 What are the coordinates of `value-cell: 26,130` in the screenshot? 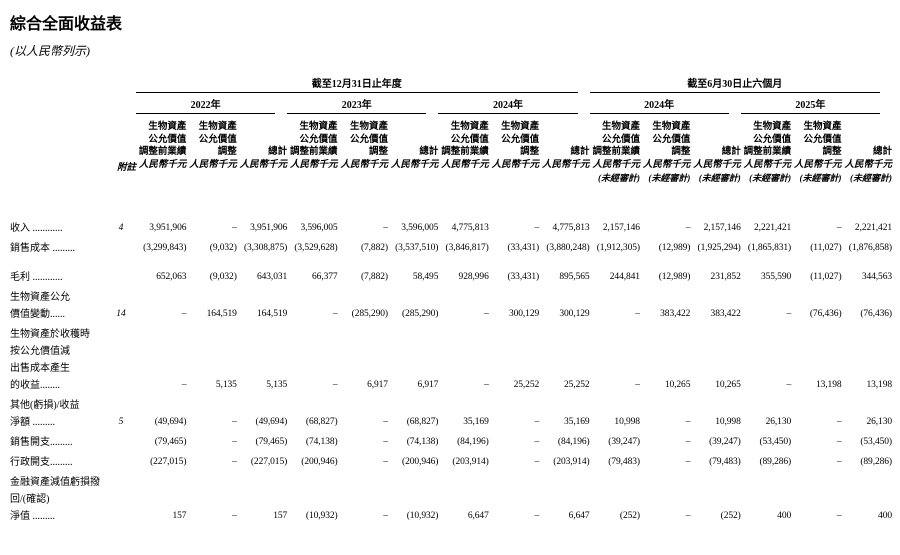 It's located at (778, 421).